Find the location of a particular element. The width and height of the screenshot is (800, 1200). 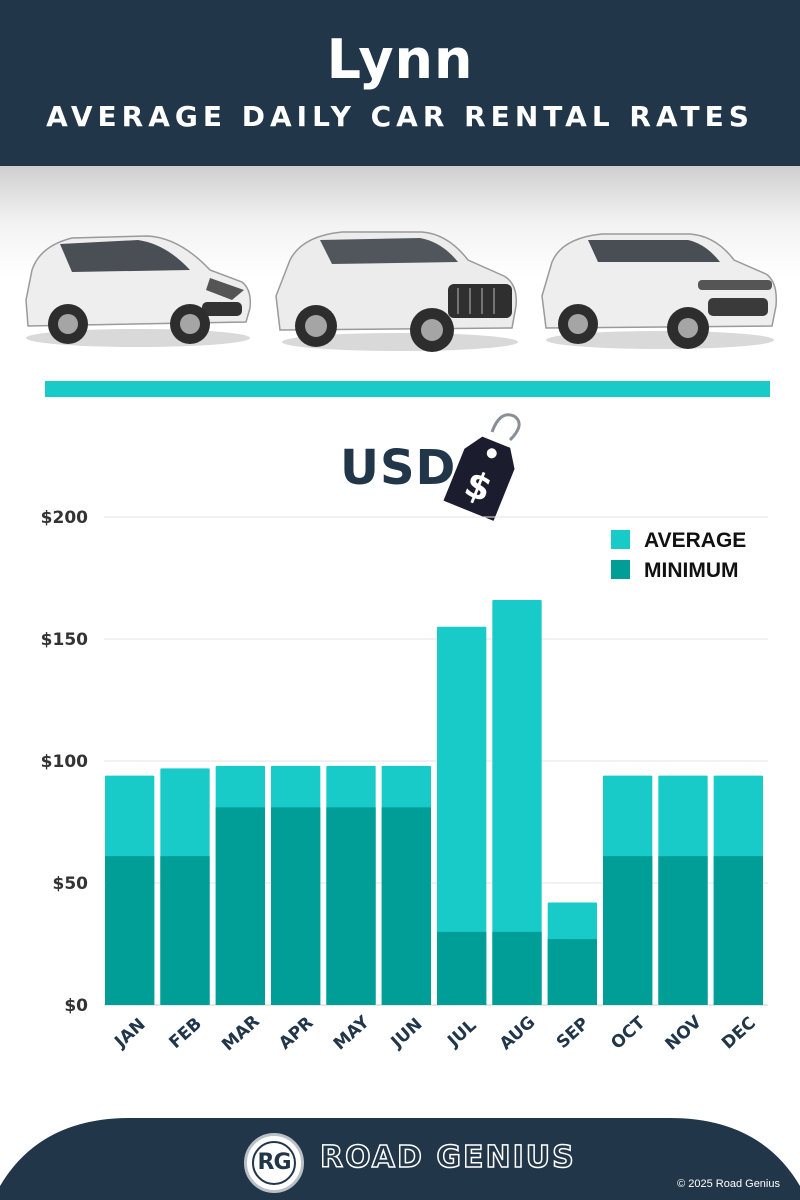

y-tick-label: $100 is located at coordinates (64, 762).